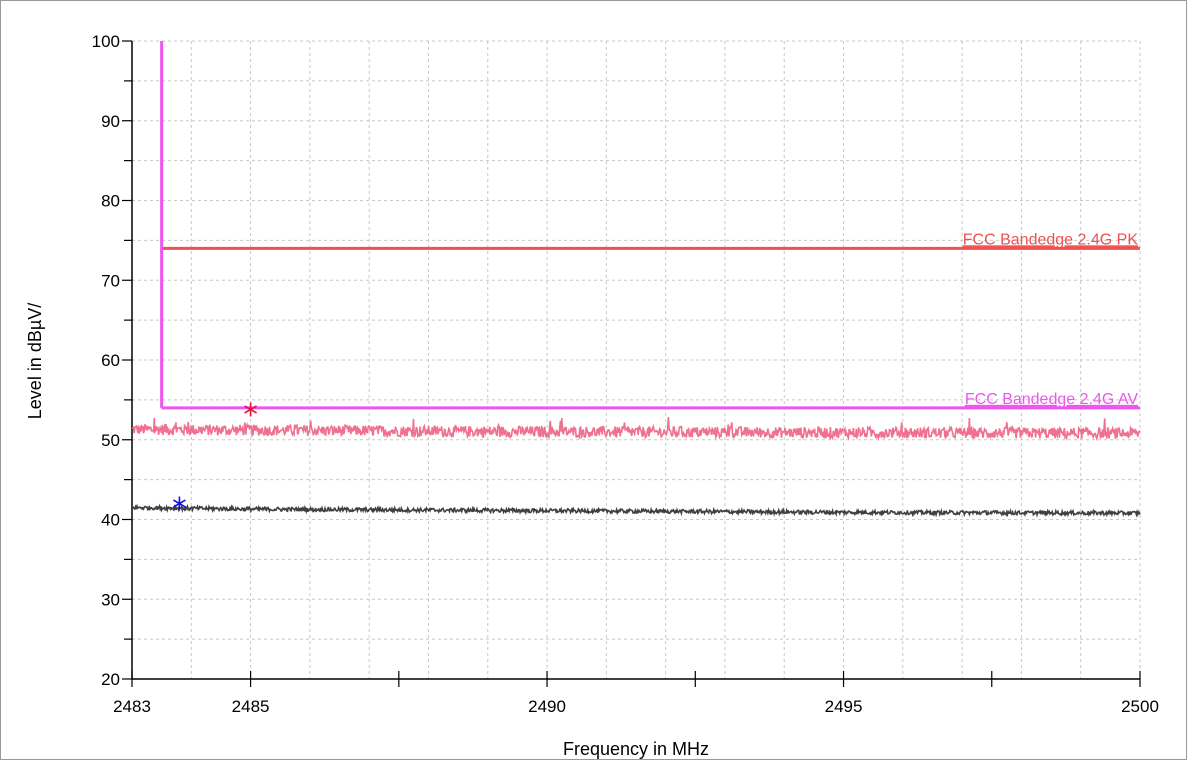 The width and height of the screenshot is (1187, 760). Describe the element at coordinates (1051, 239) in the screenshot. I see `limit-label: FCC Bandedge 2.4G PK` at that location.